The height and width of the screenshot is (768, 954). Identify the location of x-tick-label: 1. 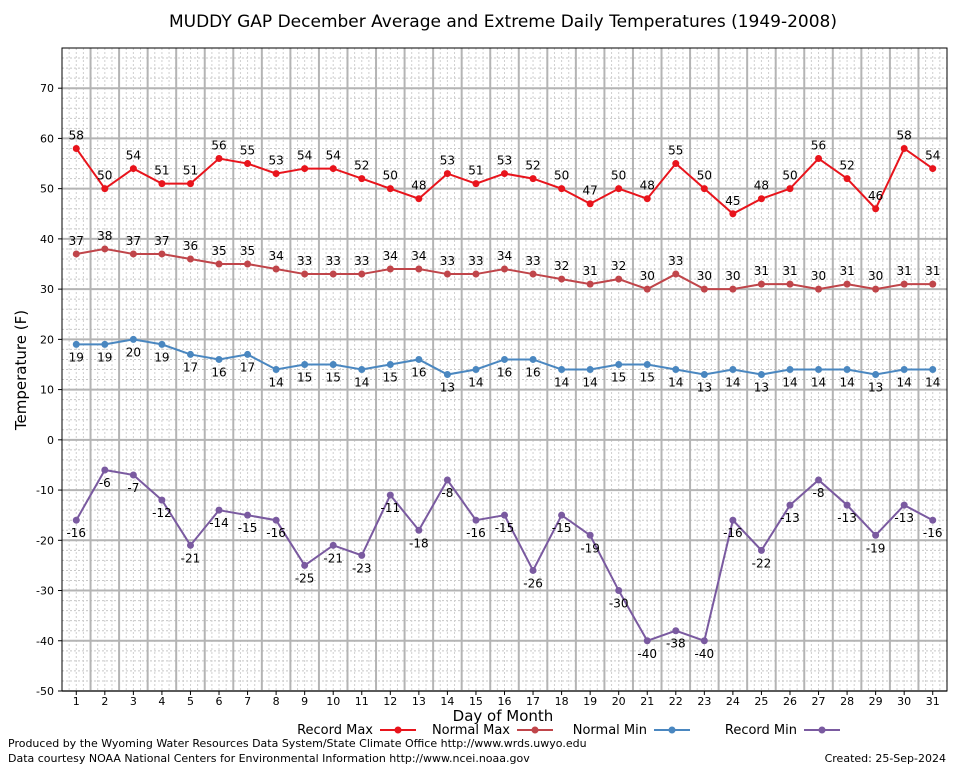
(76, 701).